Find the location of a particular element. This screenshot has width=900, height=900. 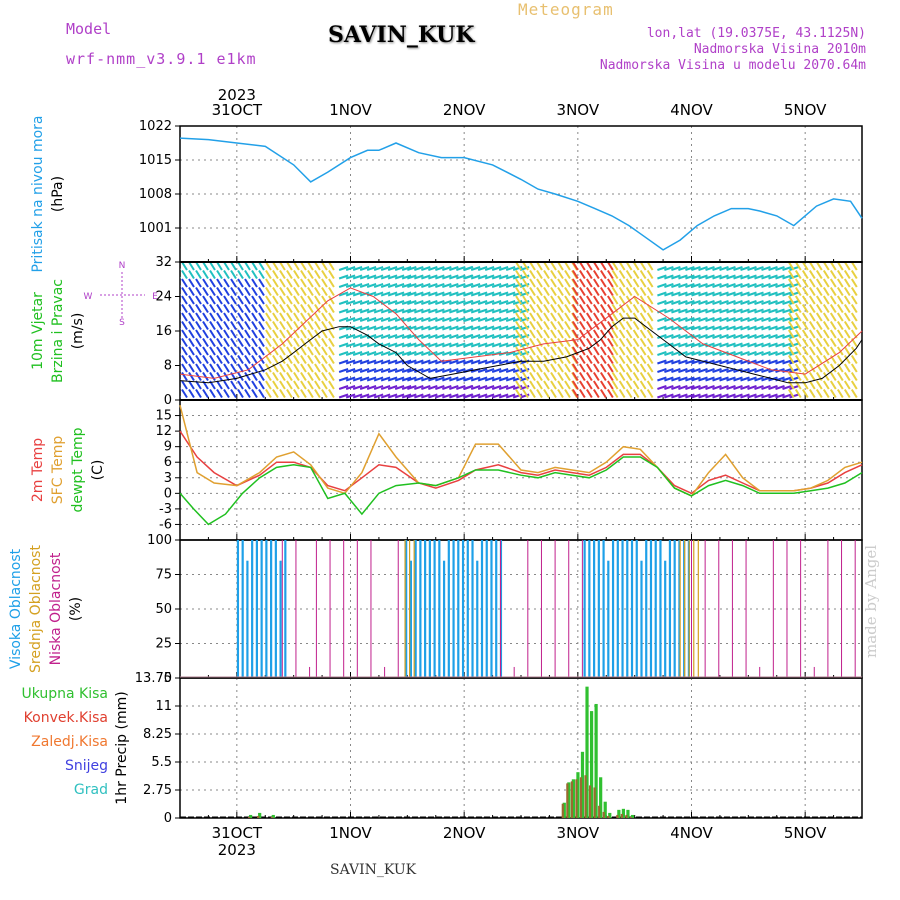

precip-bar is located at coordinates (578, 795).